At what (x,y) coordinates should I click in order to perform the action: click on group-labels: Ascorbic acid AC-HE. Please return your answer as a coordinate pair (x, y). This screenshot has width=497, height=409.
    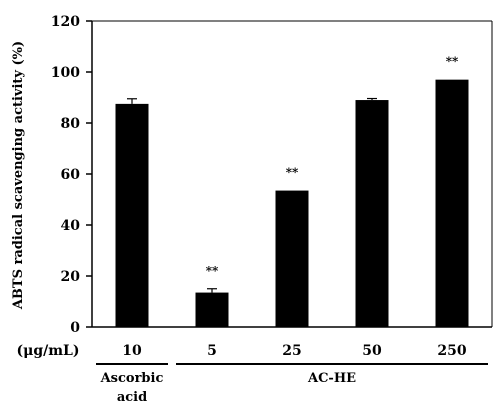
    Looking at the image, I should click on (292, 384).